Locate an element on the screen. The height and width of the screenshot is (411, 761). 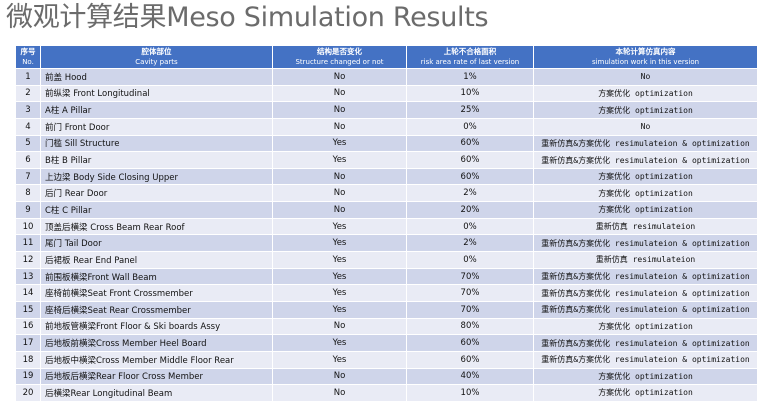
row-cavity-part: B柱 B Pillar is located at coordinates (156, 160).